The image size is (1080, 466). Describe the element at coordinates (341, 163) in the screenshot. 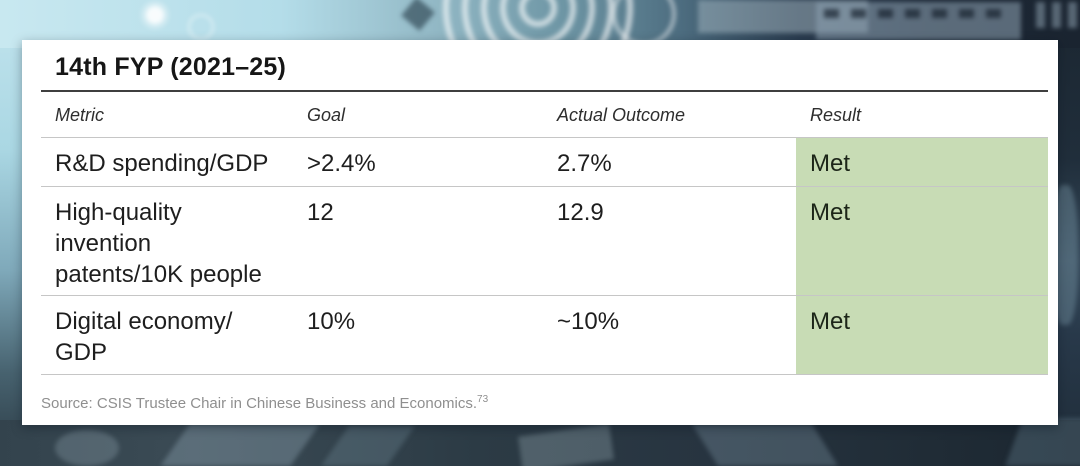

I see `goal-cell: >2.4%` at that location.